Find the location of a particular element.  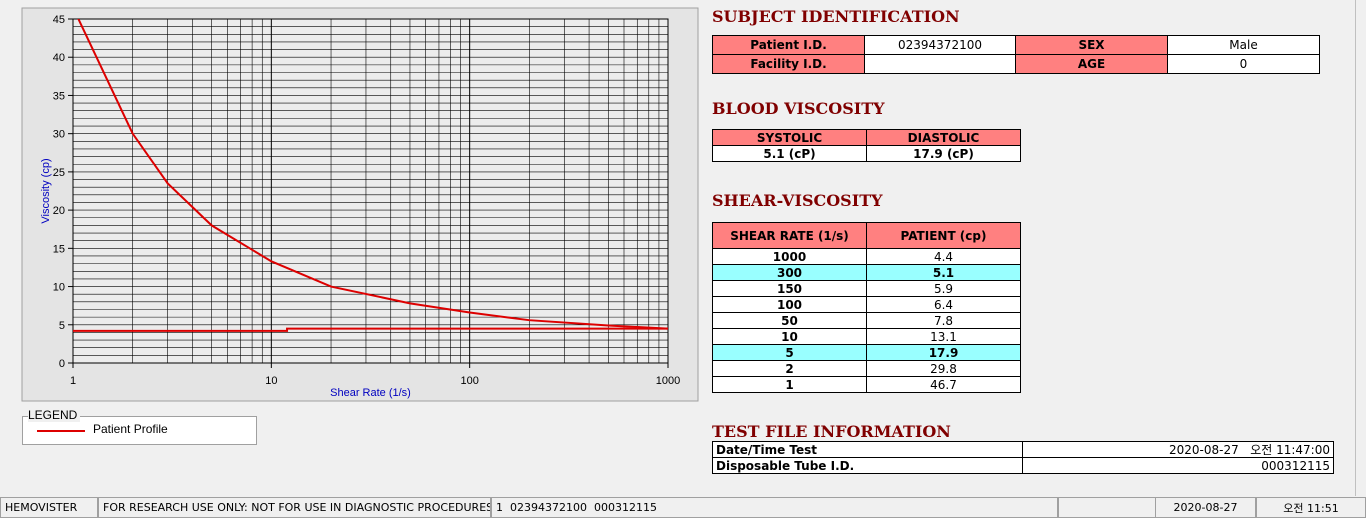

legend-title: LEGEND is located at coordinates (54, 415).